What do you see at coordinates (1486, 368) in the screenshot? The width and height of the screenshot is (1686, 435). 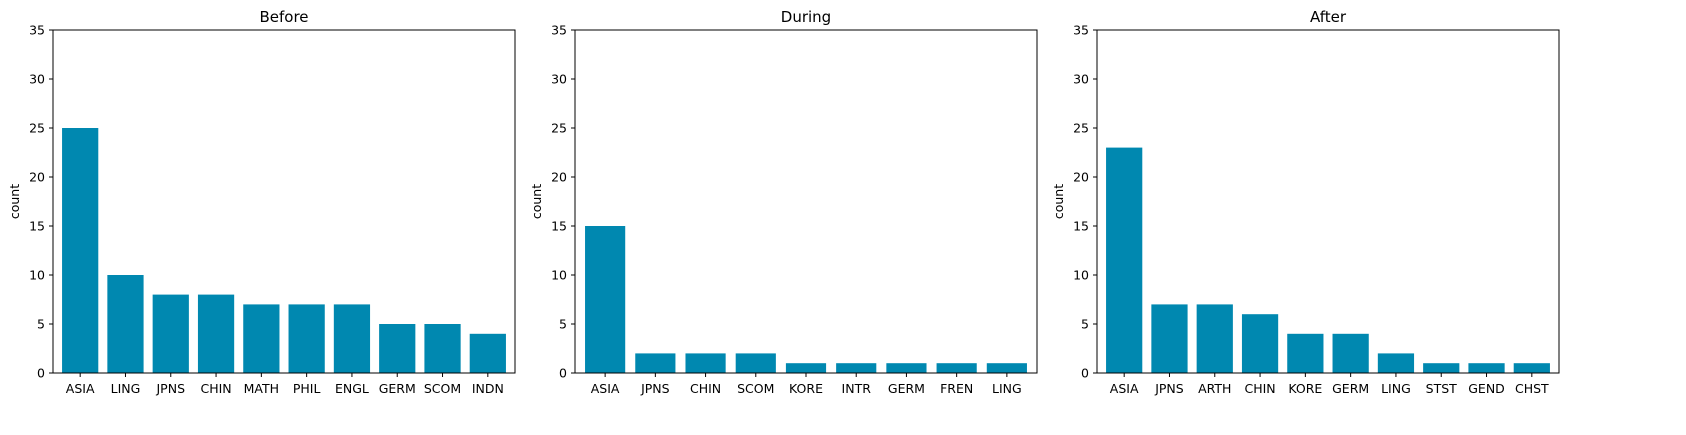 I see `bar-gend` at bounding box center [1486, 368].